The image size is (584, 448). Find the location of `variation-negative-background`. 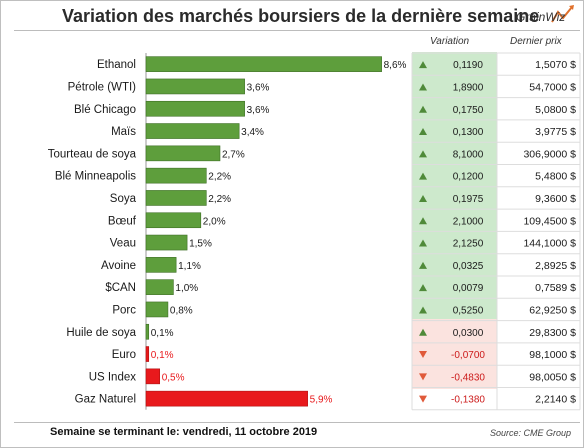

variation-negative-background is located at coordinates (454, 354).